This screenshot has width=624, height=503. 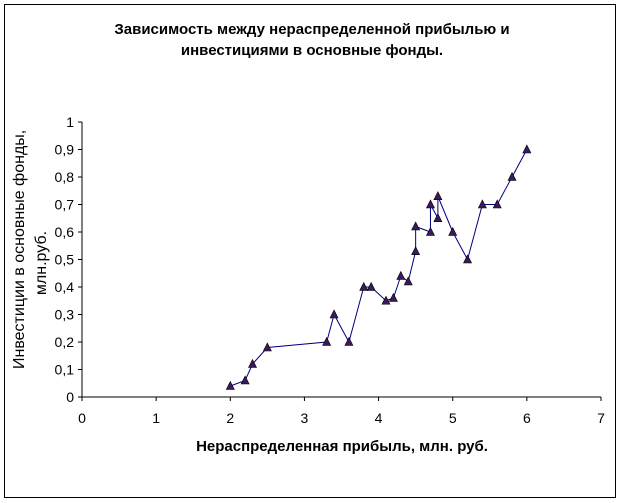 What do you see at coordinates (601, 418) in the screenshot?
I see `x-tick-label: 7` at bounding box center [601, 418].